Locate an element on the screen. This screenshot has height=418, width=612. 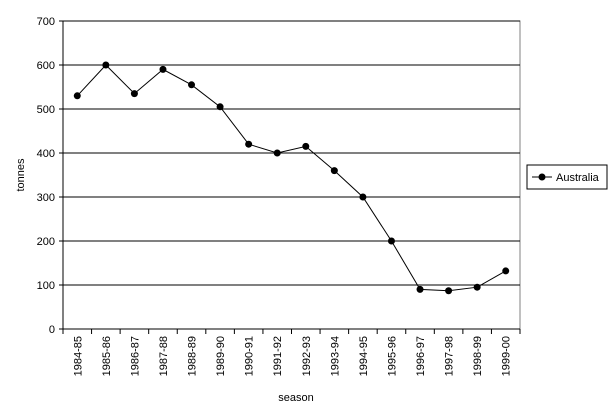
x-tick-label: 1990-91 is located at coordinates (250, 356).